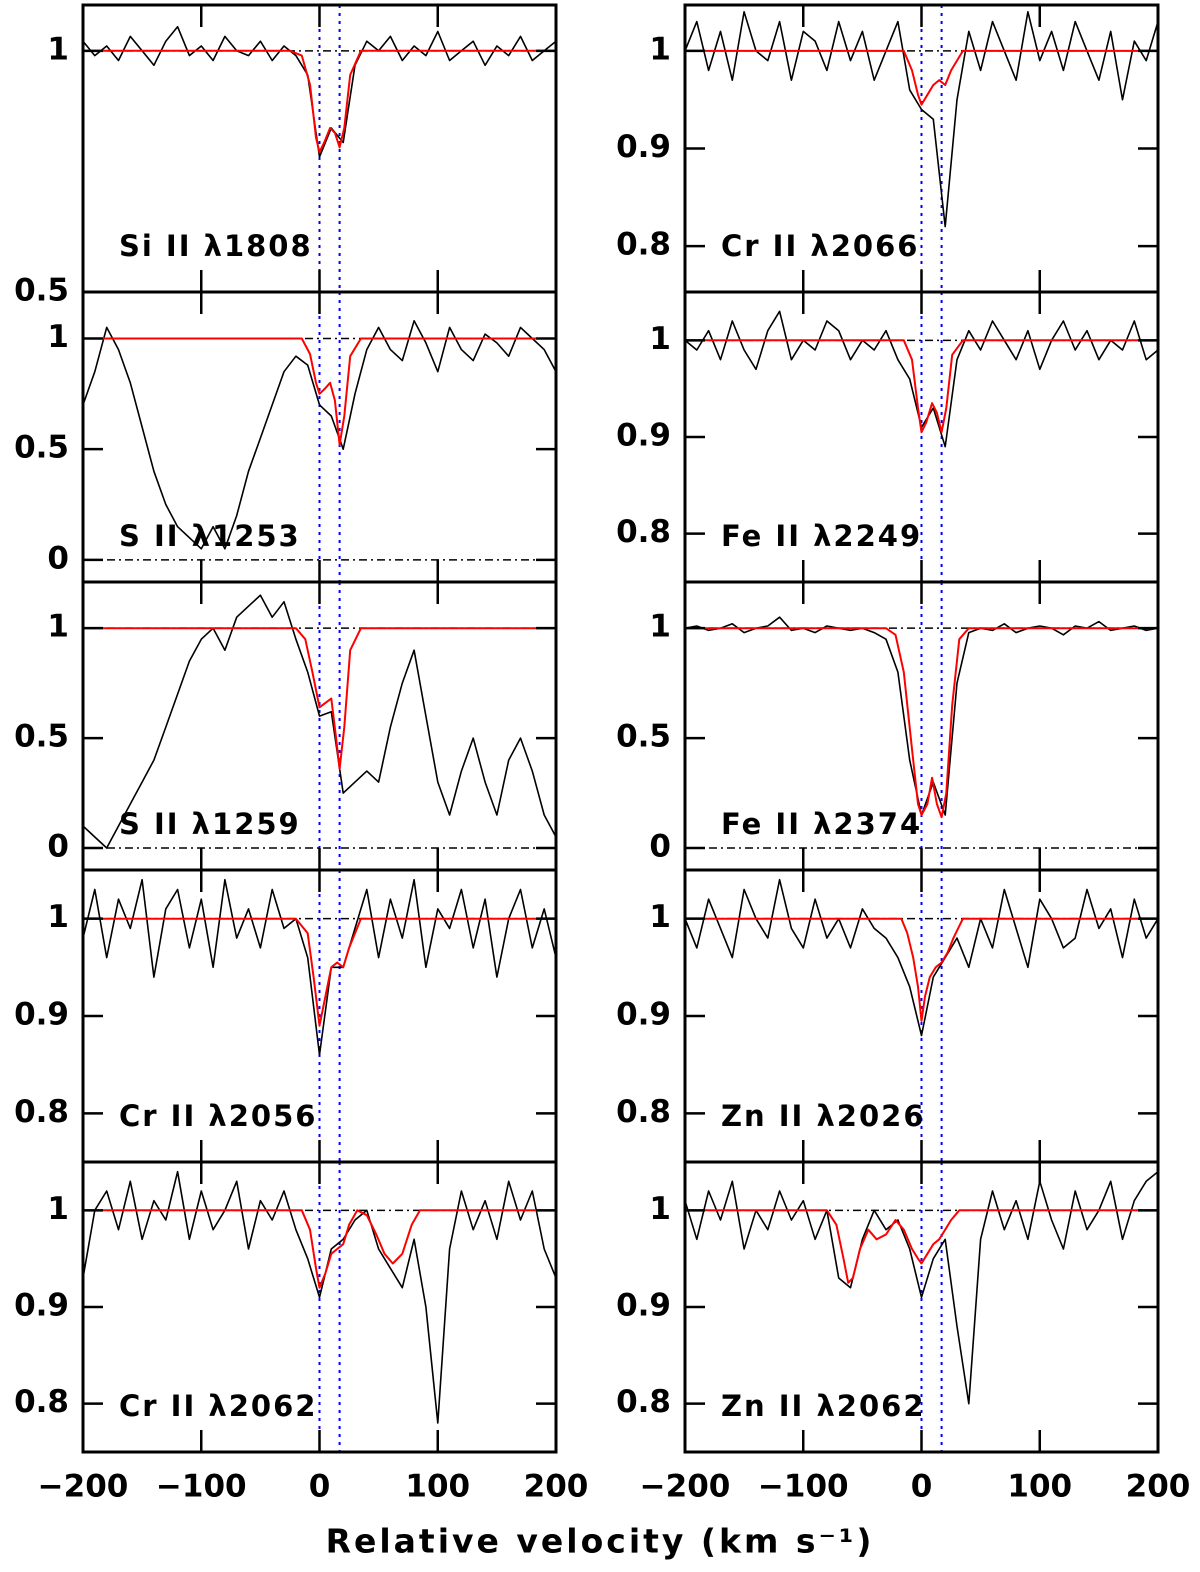 The width and height of the screenshot is (1200, 1572). Describe the element at coordinates (210, 824) in the screenshot. I see `line-label: S II λ1259` at that location.